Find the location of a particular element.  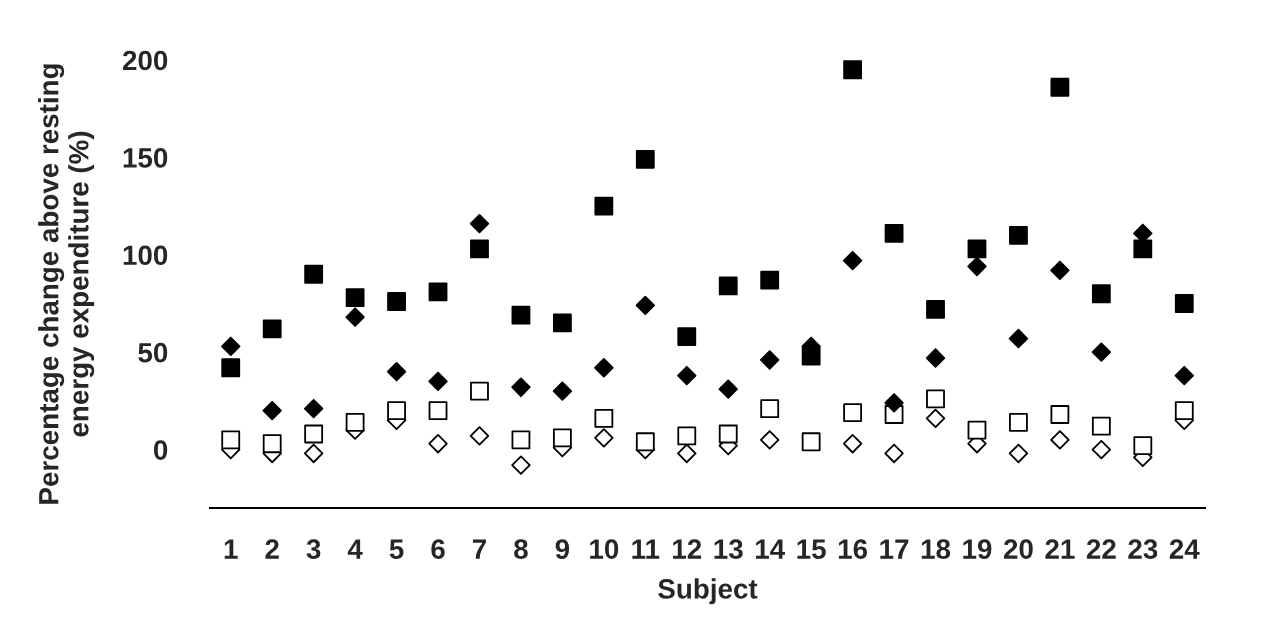

y-axis-title: Percentage change above resting energy expenditure (%) is located at coordinates (66, 284).